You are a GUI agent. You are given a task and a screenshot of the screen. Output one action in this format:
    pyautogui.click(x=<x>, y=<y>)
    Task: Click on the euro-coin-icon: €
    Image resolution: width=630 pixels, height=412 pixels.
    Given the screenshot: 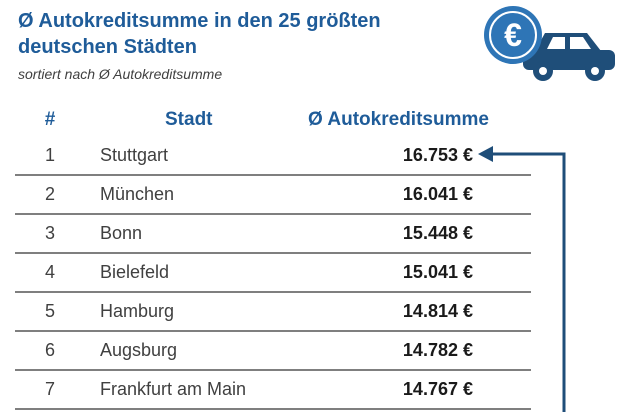 What is the action you would take?
    pyautogui.click(x=513, y=35)
    